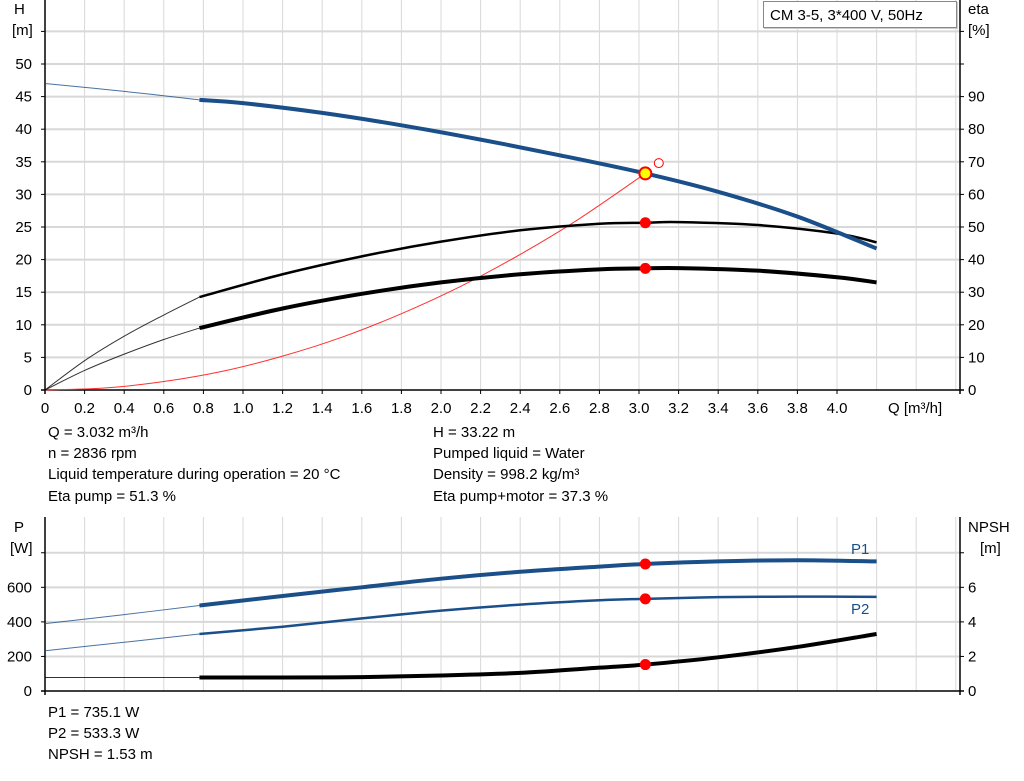 The image size is (1024, 781). Describe the element at coordinates (23, 129) in the screenshot. I see `y-tick-label: 40` at that location.